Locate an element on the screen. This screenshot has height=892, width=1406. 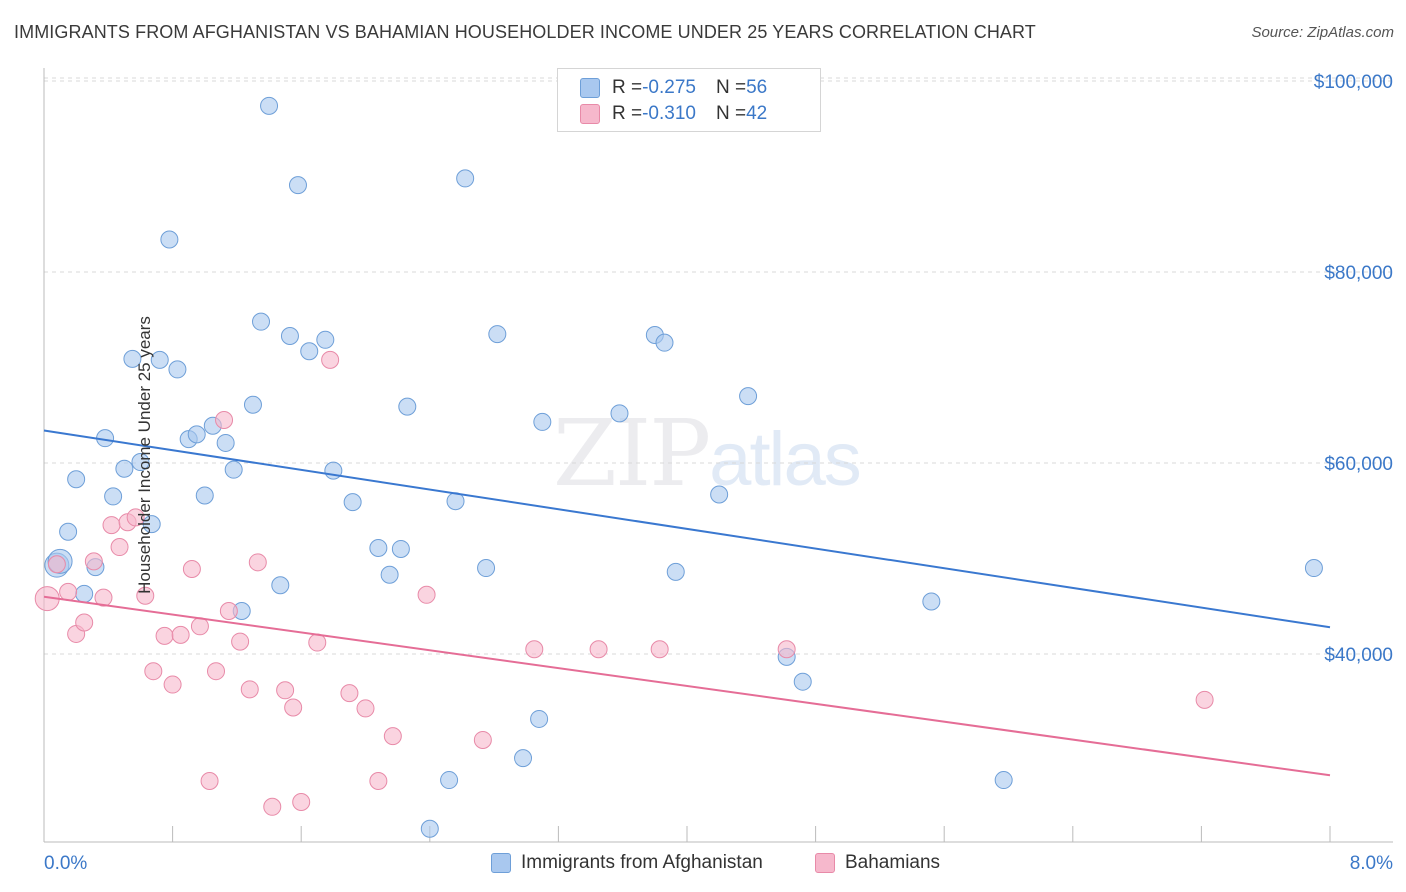
y-axis-label: Householder Income Under 25 years is located at coordinates (144, 455).